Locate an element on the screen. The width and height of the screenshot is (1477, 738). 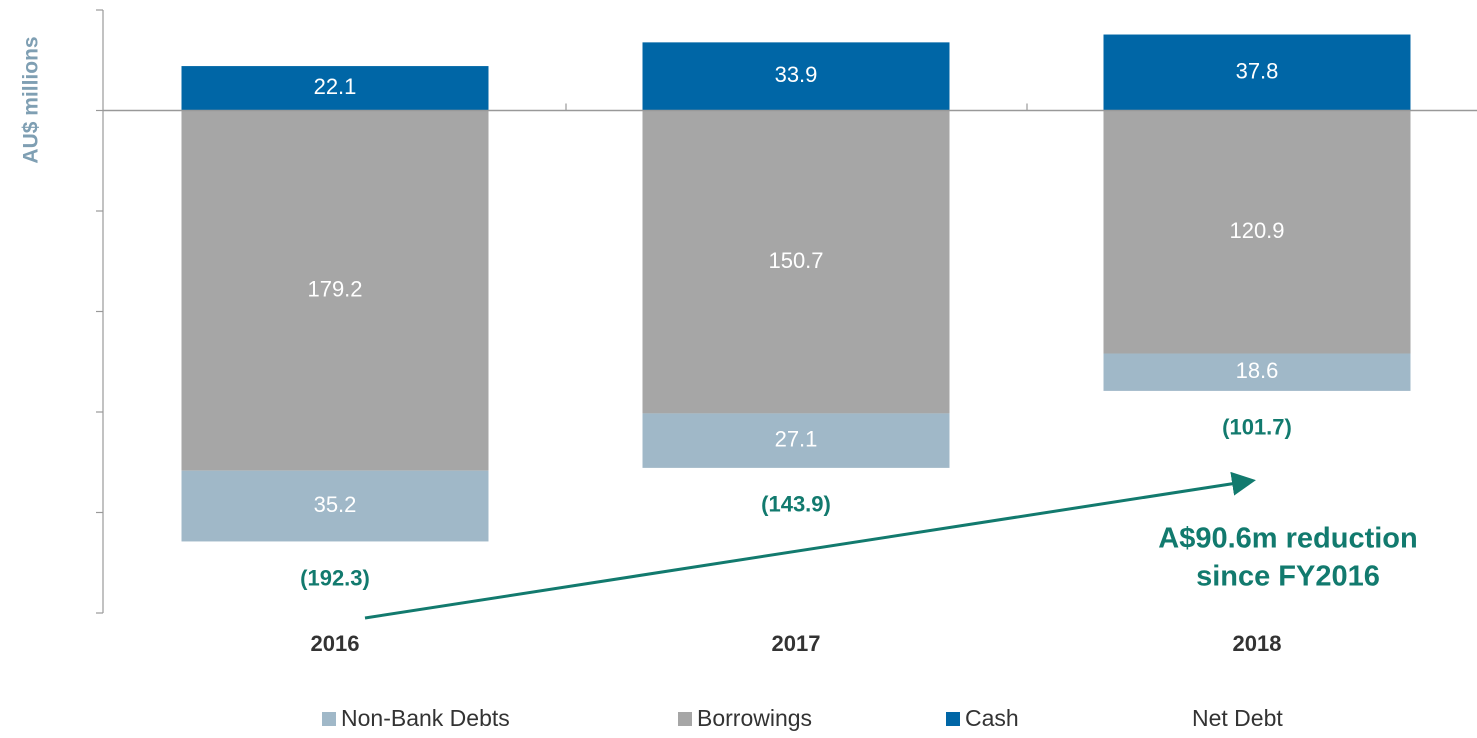
data-label: 150.7 is located at coordinates (795, 260).